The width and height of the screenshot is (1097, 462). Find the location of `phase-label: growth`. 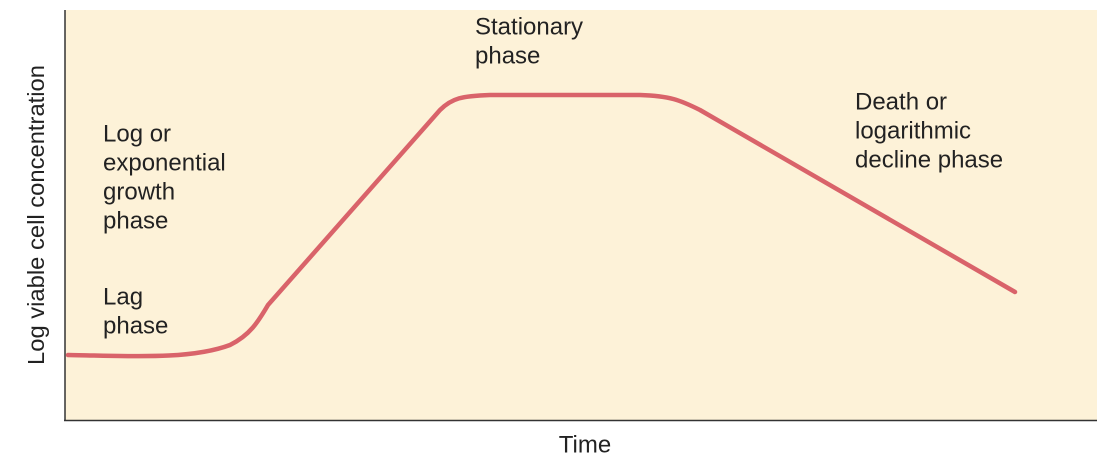

phase-label: growth is located at coordinates (139, 191).